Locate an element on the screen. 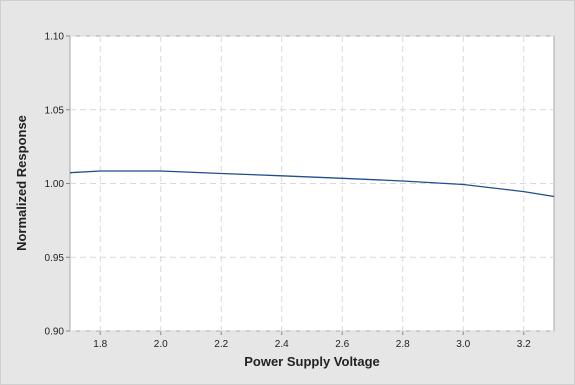  x-axis-title: Power Supply Voltage is located at coordinates (312, 361).